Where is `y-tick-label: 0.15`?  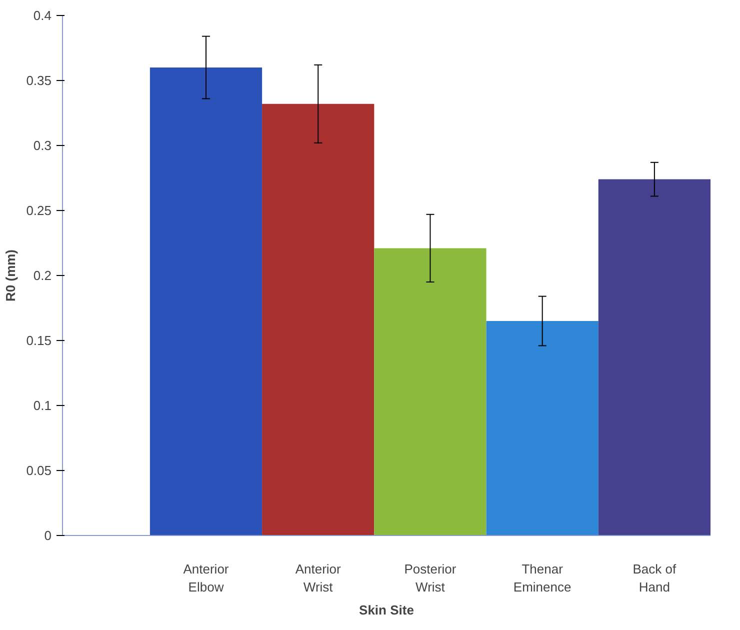
y-tick-label: 0.15 is located at coordinates (39, 340).